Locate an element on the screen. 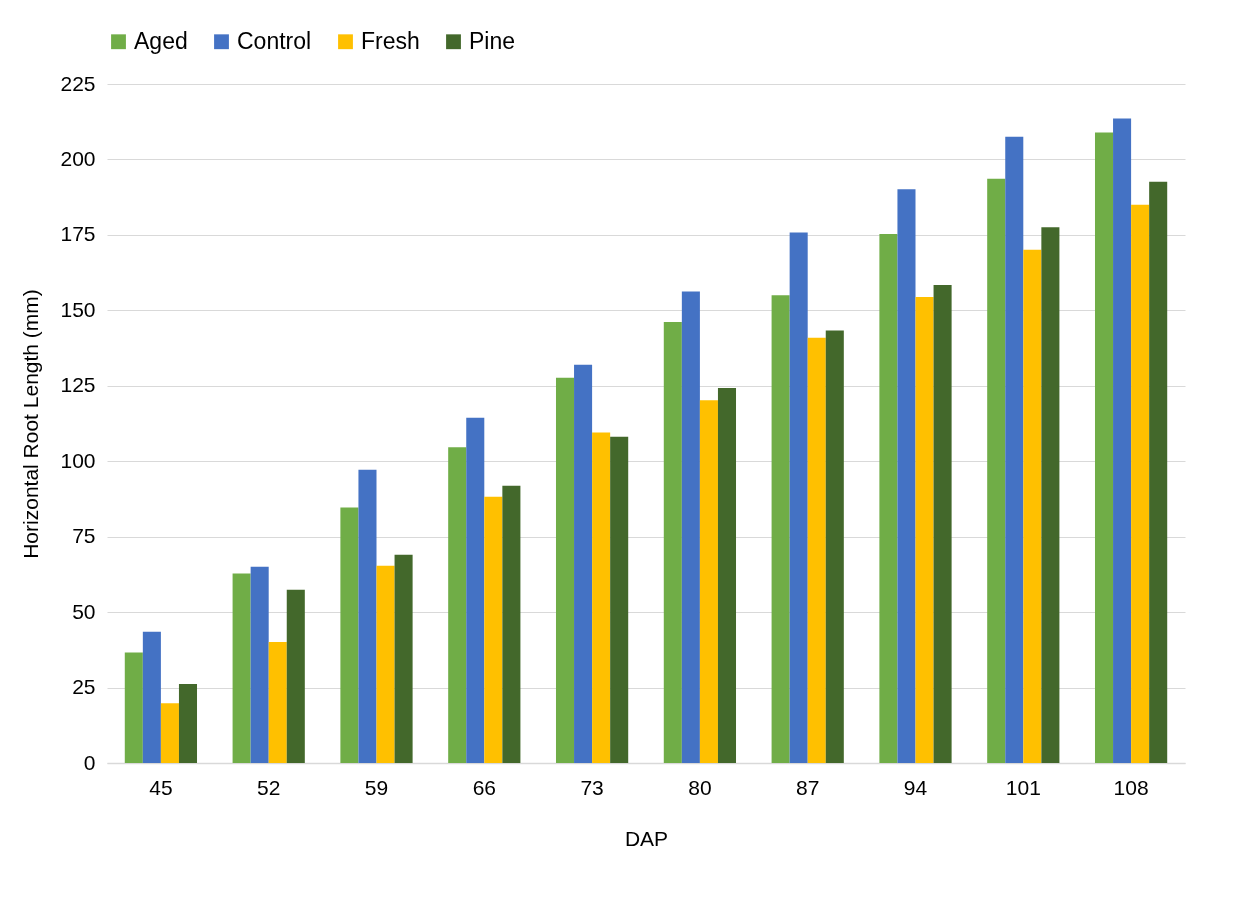 The image size is (1253, 914). x-tick-label: 73 is located at coordinates (592, 787).